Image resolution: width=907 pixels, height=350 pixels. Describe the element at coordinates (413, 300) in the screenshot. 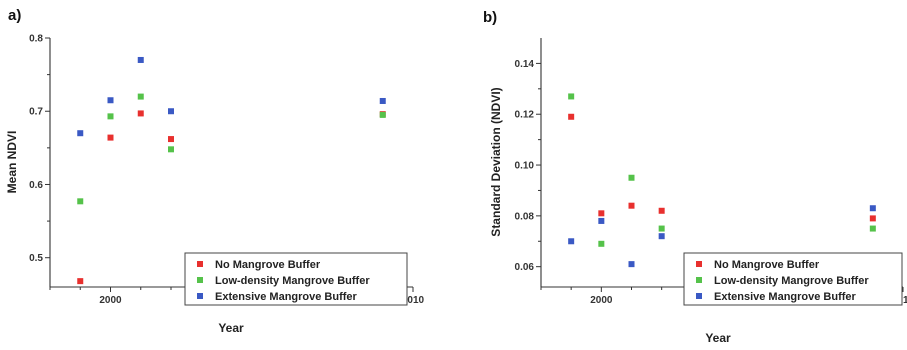

I see `x-tick-label: 2010` at that location.